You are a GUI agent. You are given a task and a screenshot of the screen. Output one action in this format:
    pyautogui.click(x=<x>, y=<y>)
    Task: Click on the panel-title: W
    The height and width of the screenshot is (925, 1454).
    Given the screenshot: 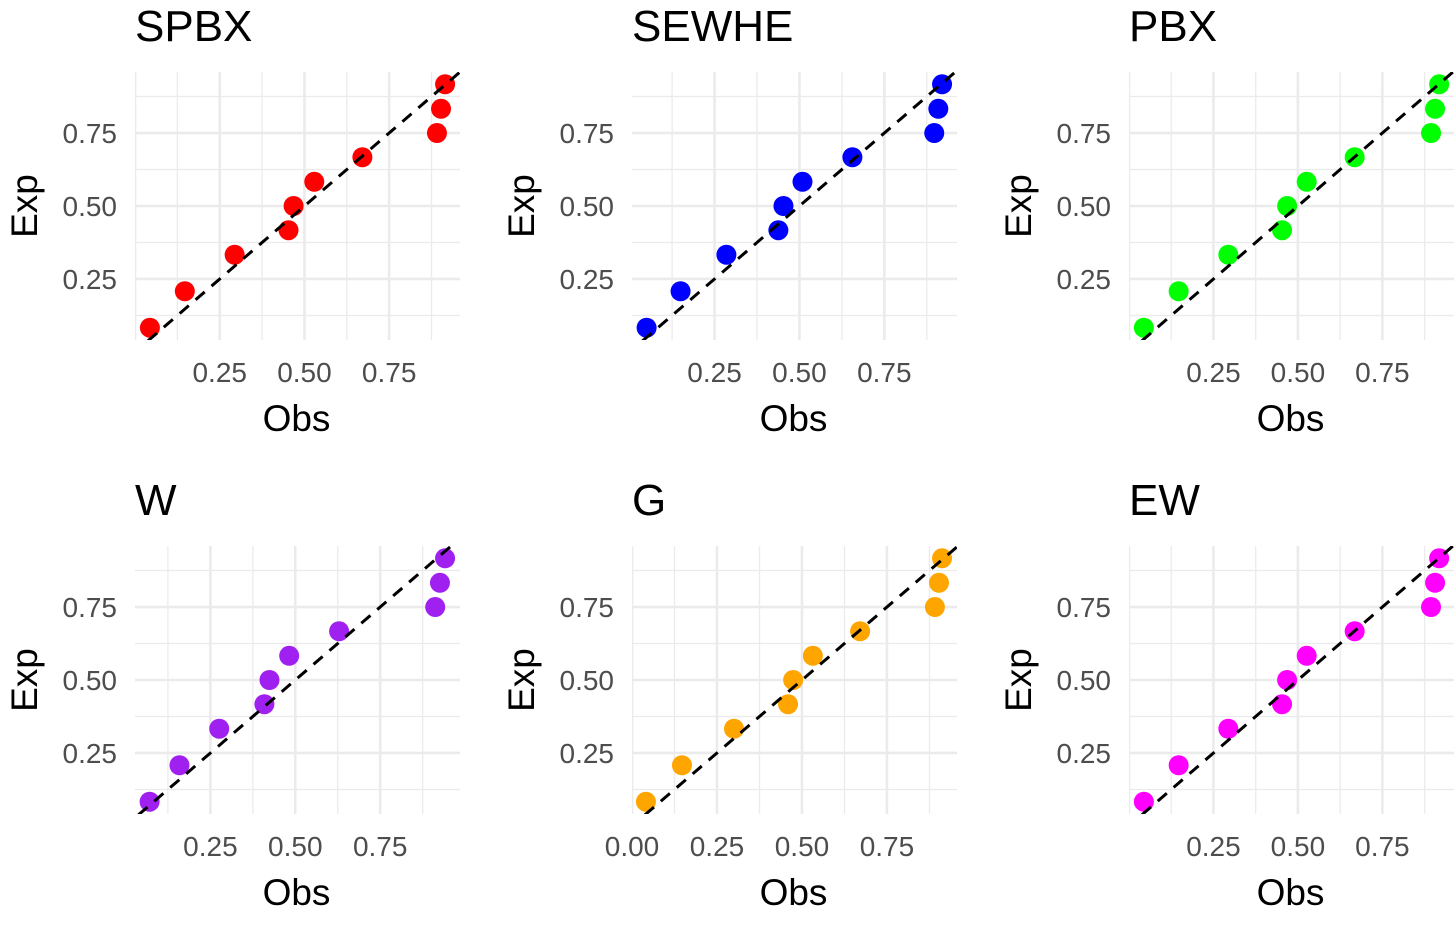 What is the action you would take?
    pyautogui.click(x=156, y=500)
    